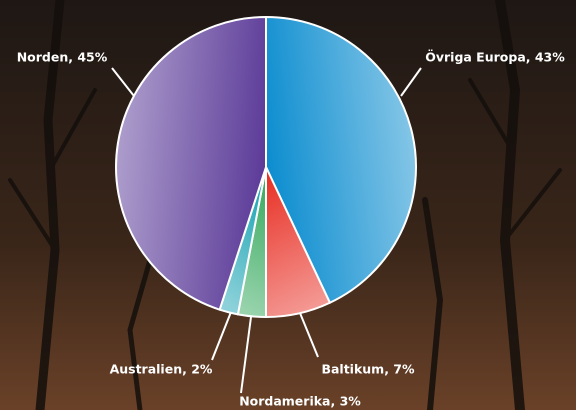 This screenshot has height=410, width=576. I want to click on slice-label: Australien, 2%, so click(161, 369).